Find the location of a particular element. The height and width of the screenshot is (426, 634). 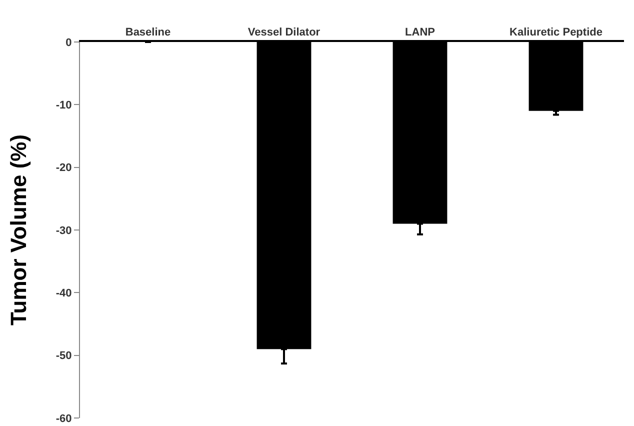

x-tick-label: Kaliuretic Peptide is located at coordinates (556, 32).